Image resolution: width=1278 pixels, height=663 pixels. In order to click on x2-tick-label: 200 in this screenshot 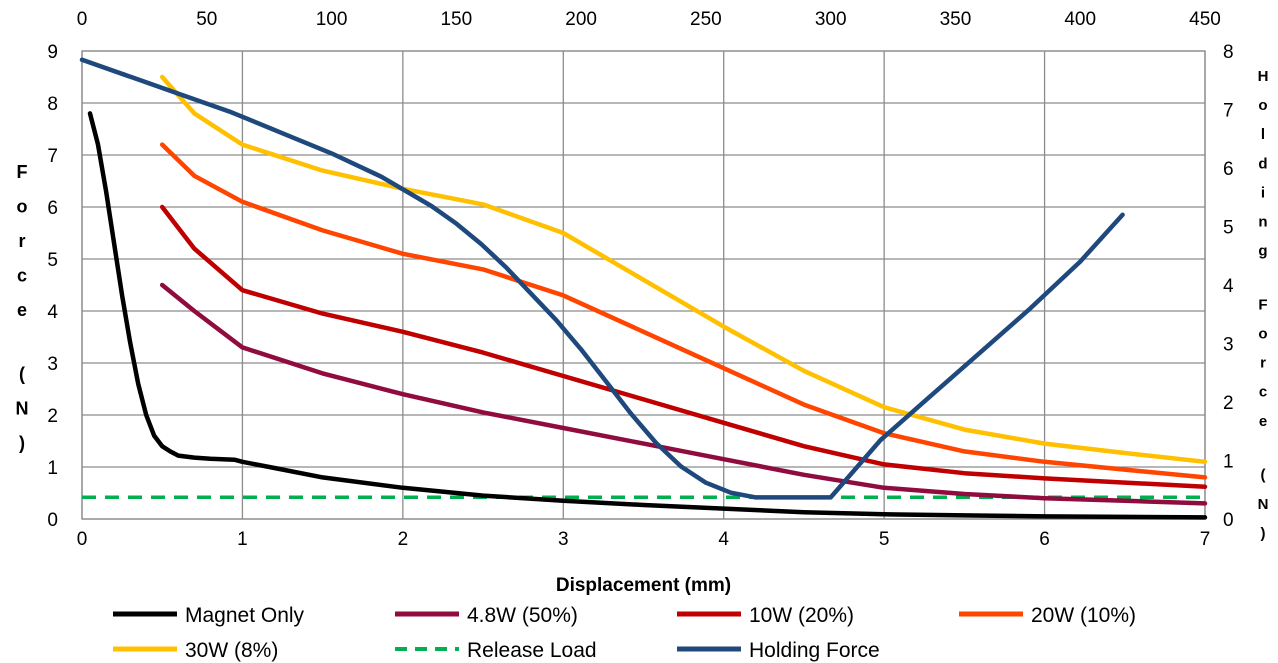, I will do `click(581, 19)`.